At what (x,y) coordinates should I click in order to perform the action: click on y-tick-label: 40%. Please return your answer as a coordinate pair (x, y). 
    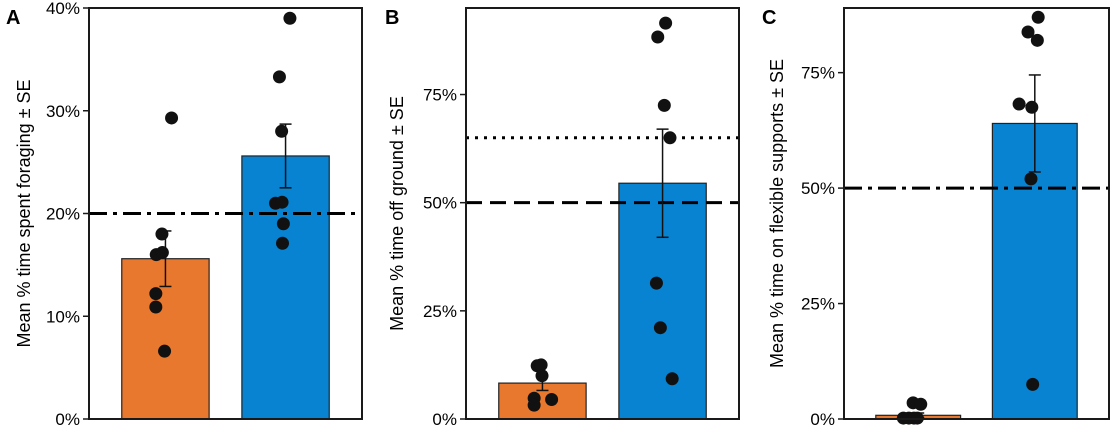
    Looking at the image, I should click on (63, 9).